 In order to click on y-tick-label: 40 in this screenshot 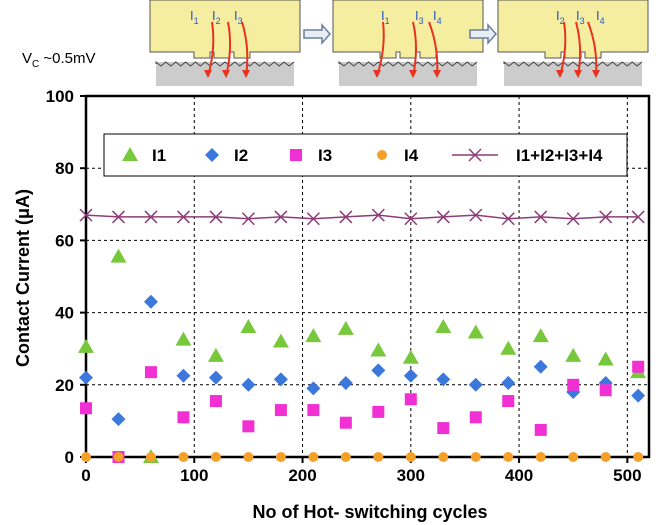, I will do `click(64, 313)`.